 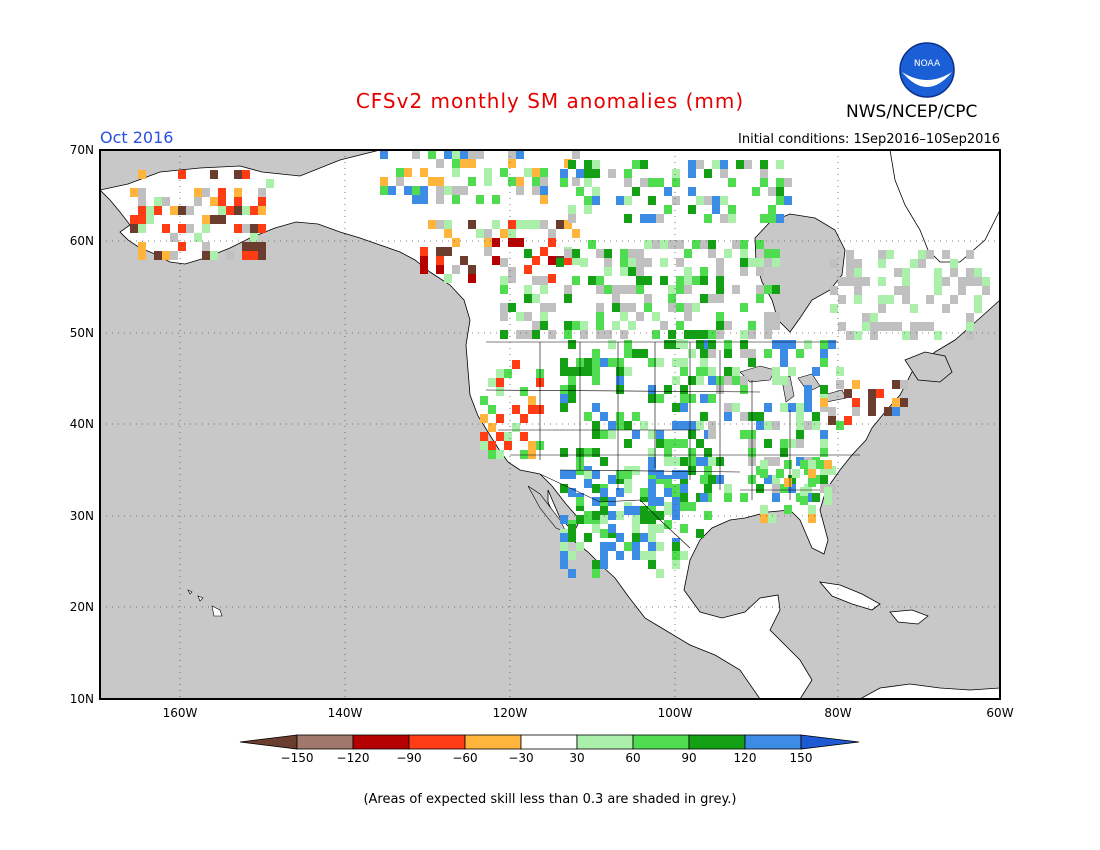 What do you see at coordinates (912, 112) in the screenshot?
I see `agency-label: NWS/NCEP/CPC` at bounding box center [912, 112].